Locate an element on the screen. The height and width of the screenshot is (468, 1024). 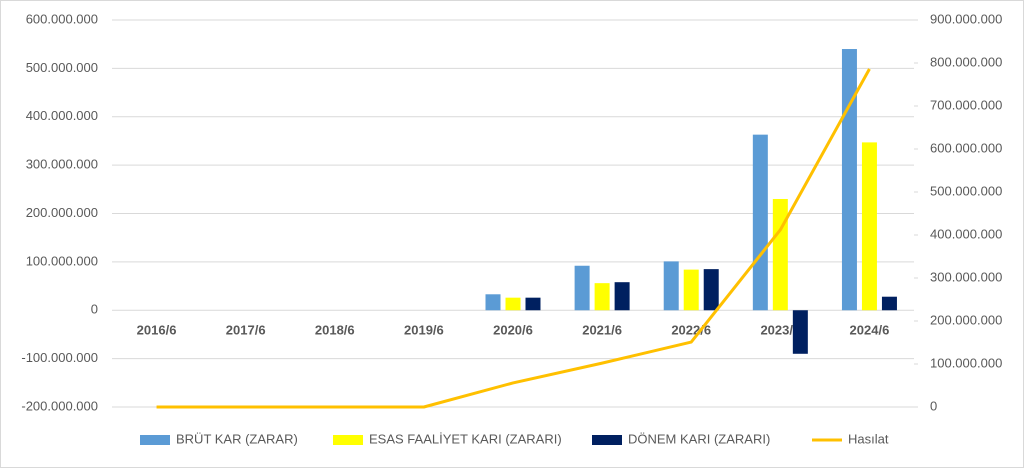
x-tick-label: 2017/6 is located at coordinates (246, 330).